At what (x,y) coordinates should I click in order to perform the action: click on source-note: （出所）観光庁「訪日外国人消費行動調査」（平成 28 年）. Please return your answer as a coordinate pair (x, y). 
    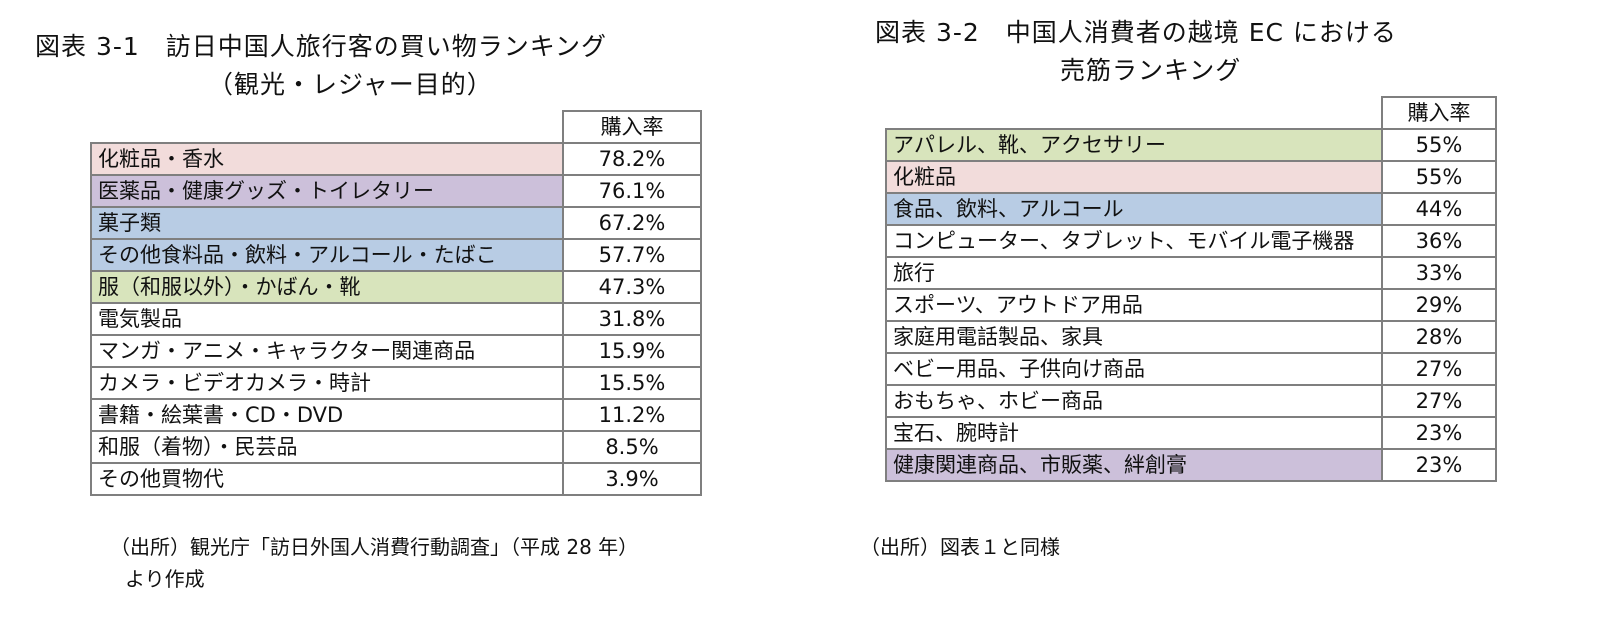
    Looking at the image, I should click on (374, 547).